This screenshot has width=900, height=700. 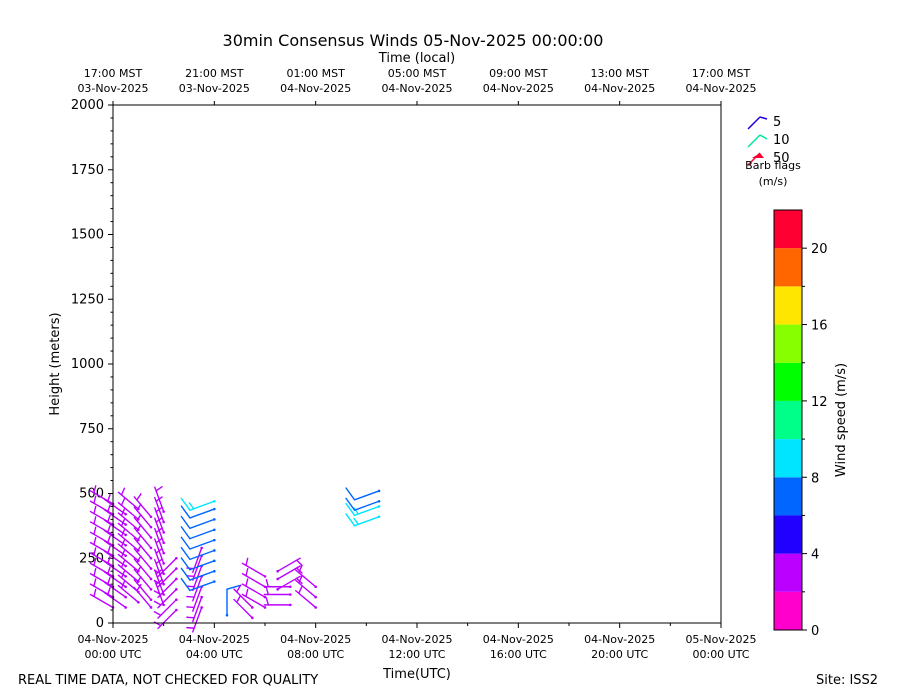 What do you see at coordinates (87, 170) in the screenshot?
I see `y-tick-label: 1750` at bounding box center [87, 170].